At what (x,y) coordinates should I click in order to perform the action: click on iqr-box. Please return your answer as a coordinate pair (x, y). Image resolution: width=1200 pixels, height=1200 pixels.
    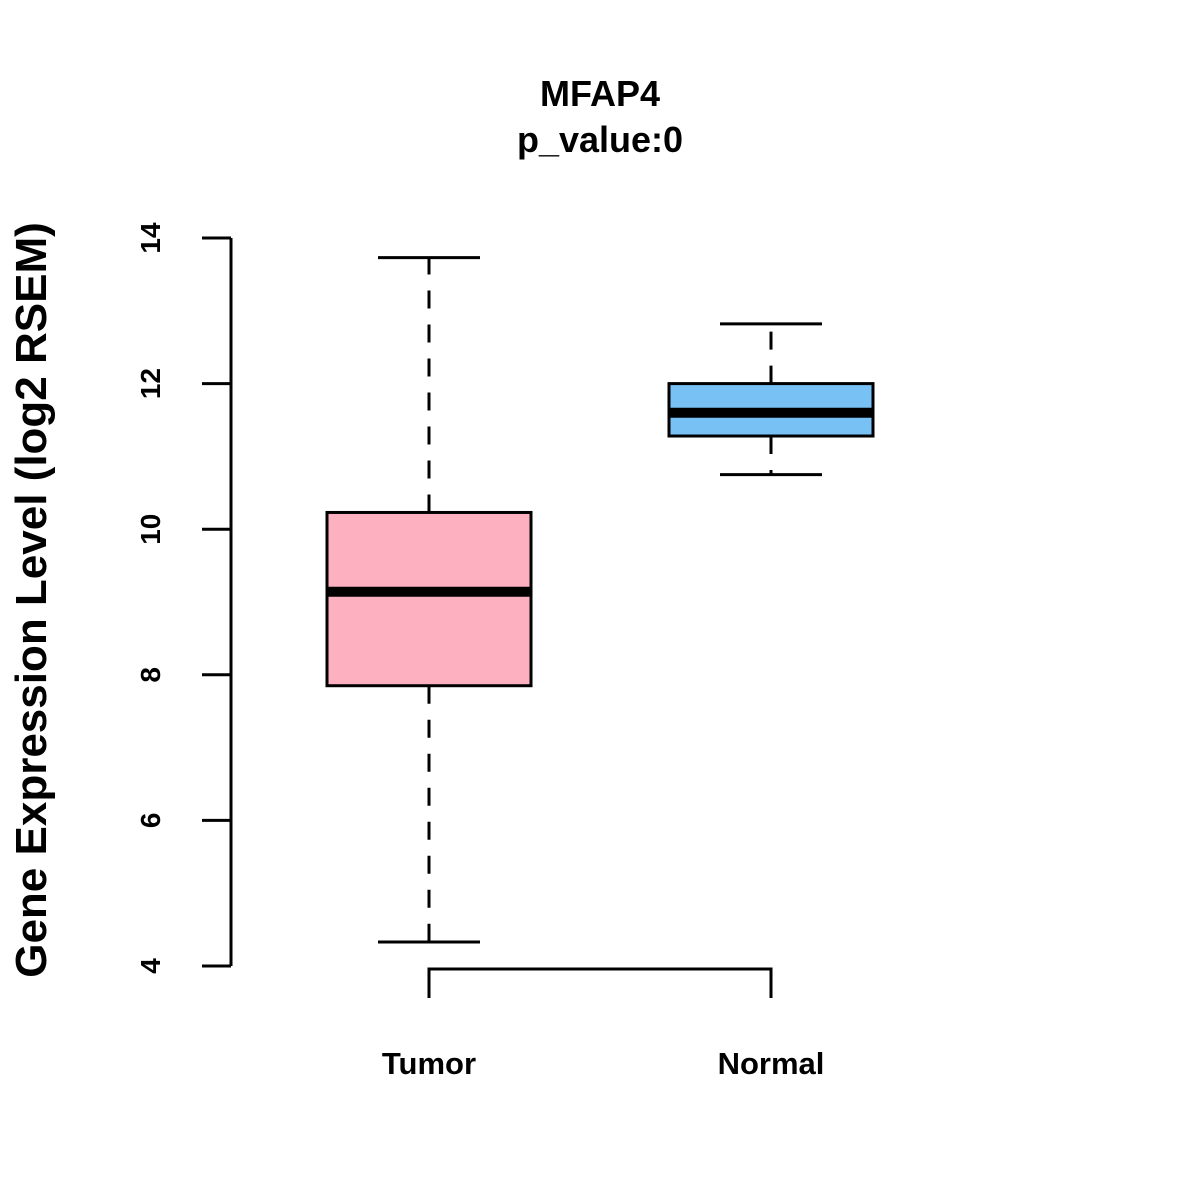
    Looking at the image, I should click on (429, 599).